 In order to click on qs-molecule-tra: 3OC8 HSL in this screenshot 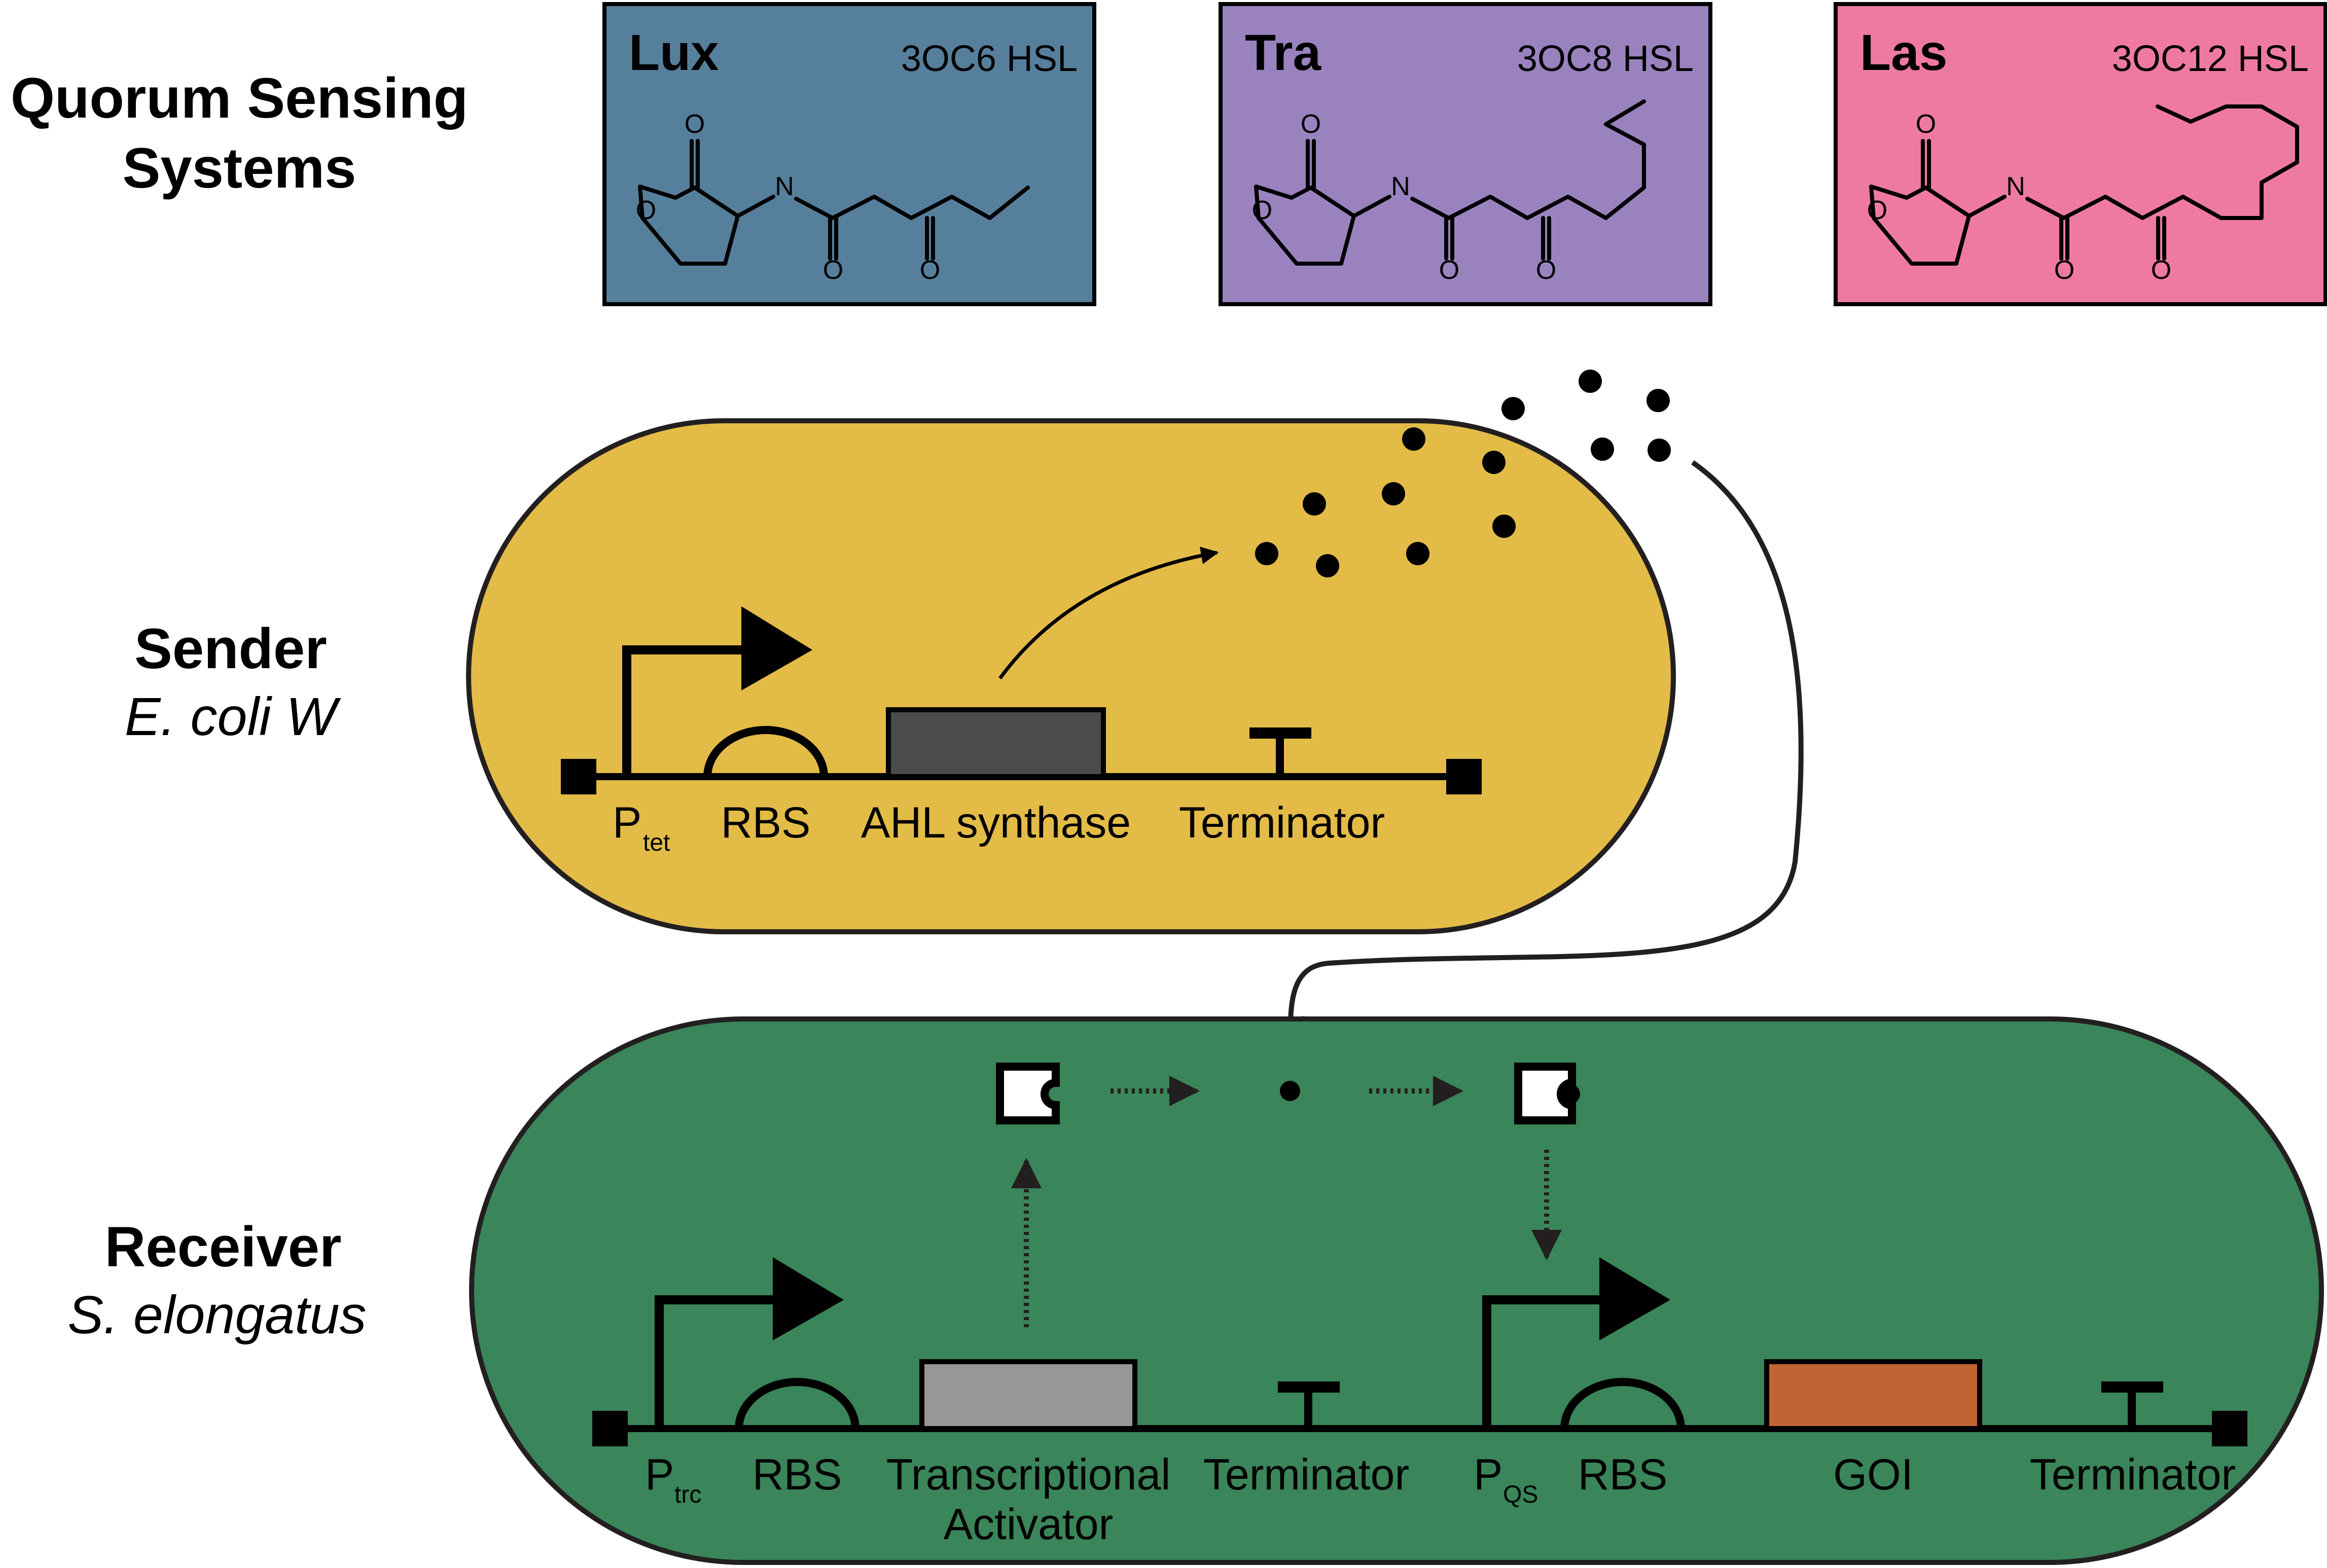, I will do `click(1605, 59)`.